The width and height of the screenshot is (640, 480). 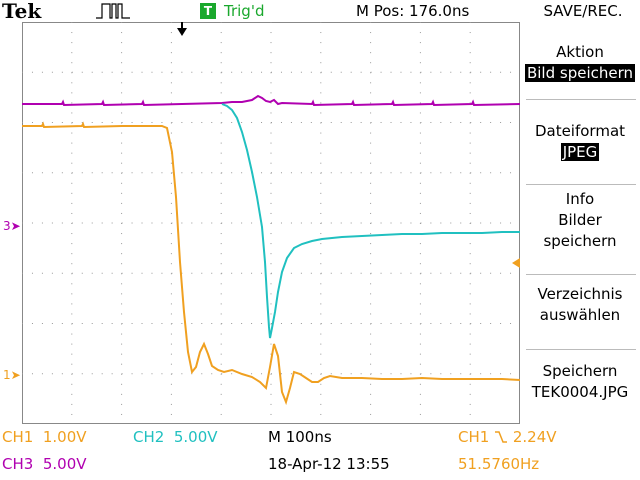 What do you see at coordinates (113, 11) in the screenshot?
I see `acquisition-mode-icon` at bounding box center [113, 11].